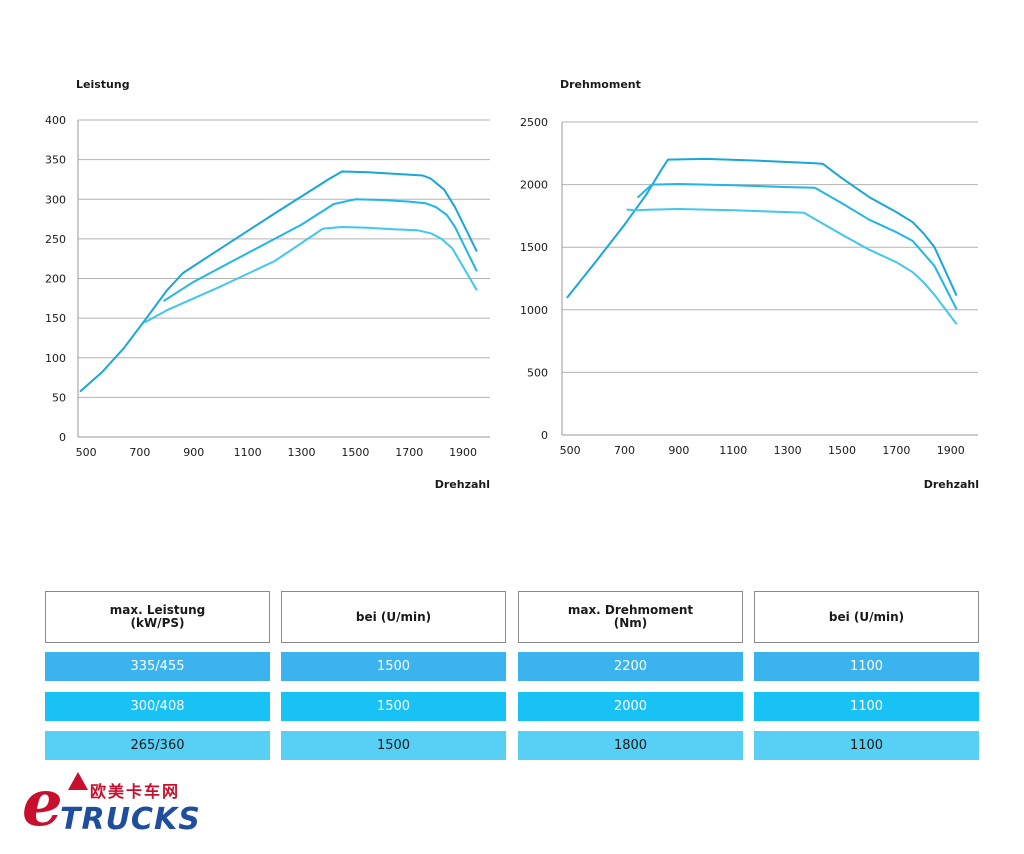 Image resolution: width=1024 pixels, height=854 pixels. I want to click on y-tick-label: 150, so click(55, 318).